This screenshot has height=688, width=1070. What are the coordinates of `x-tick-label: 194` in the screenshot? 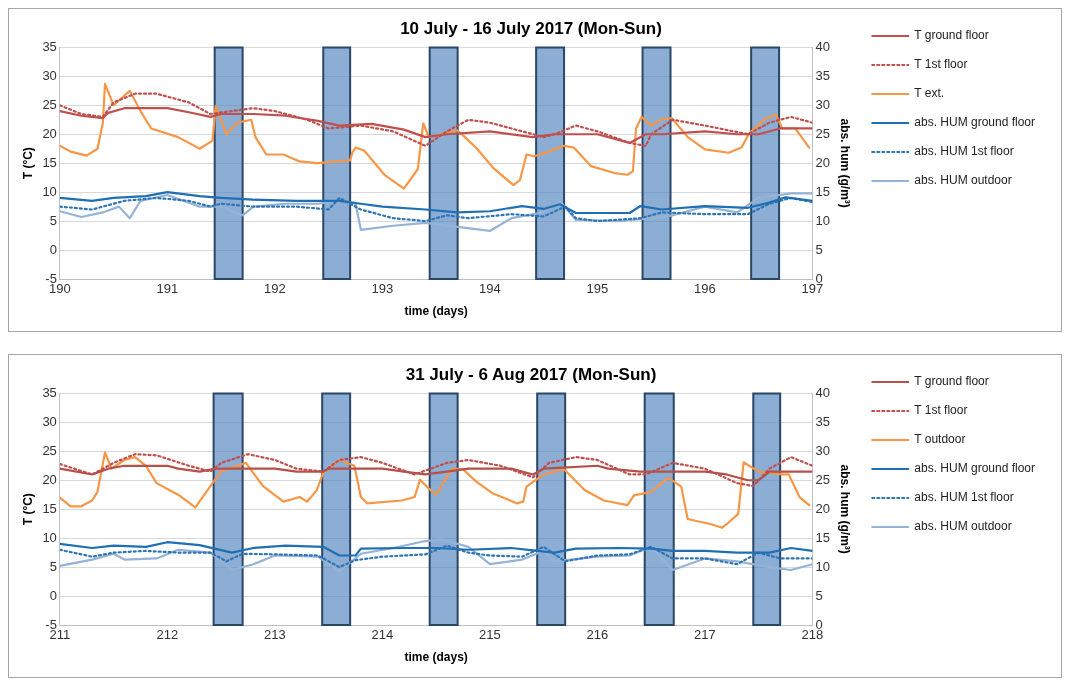 It's located at (490, 289).